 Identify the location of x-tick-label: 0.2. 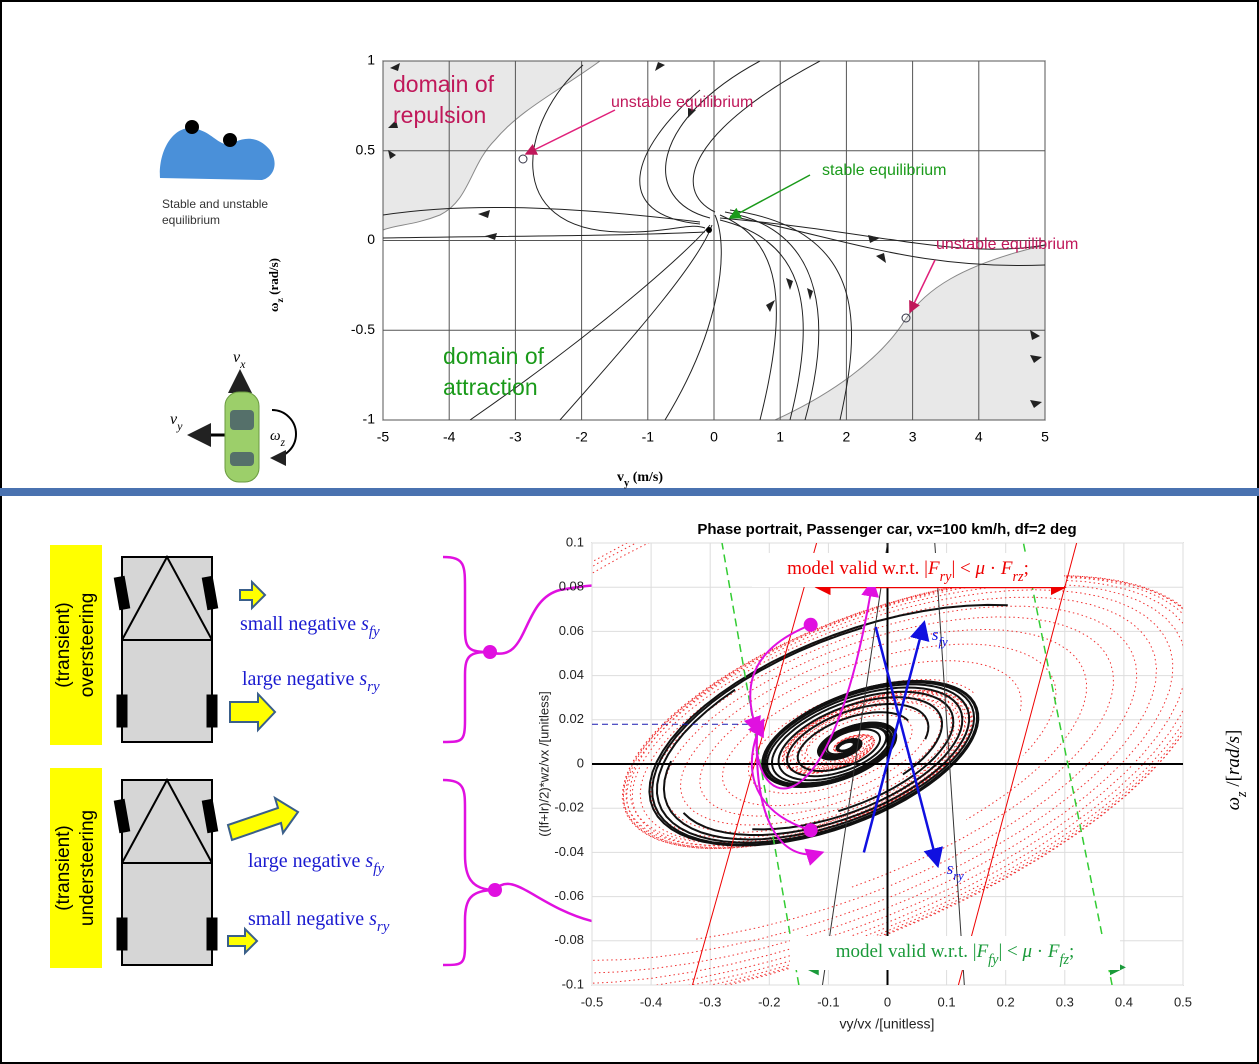
(1006, 1001).